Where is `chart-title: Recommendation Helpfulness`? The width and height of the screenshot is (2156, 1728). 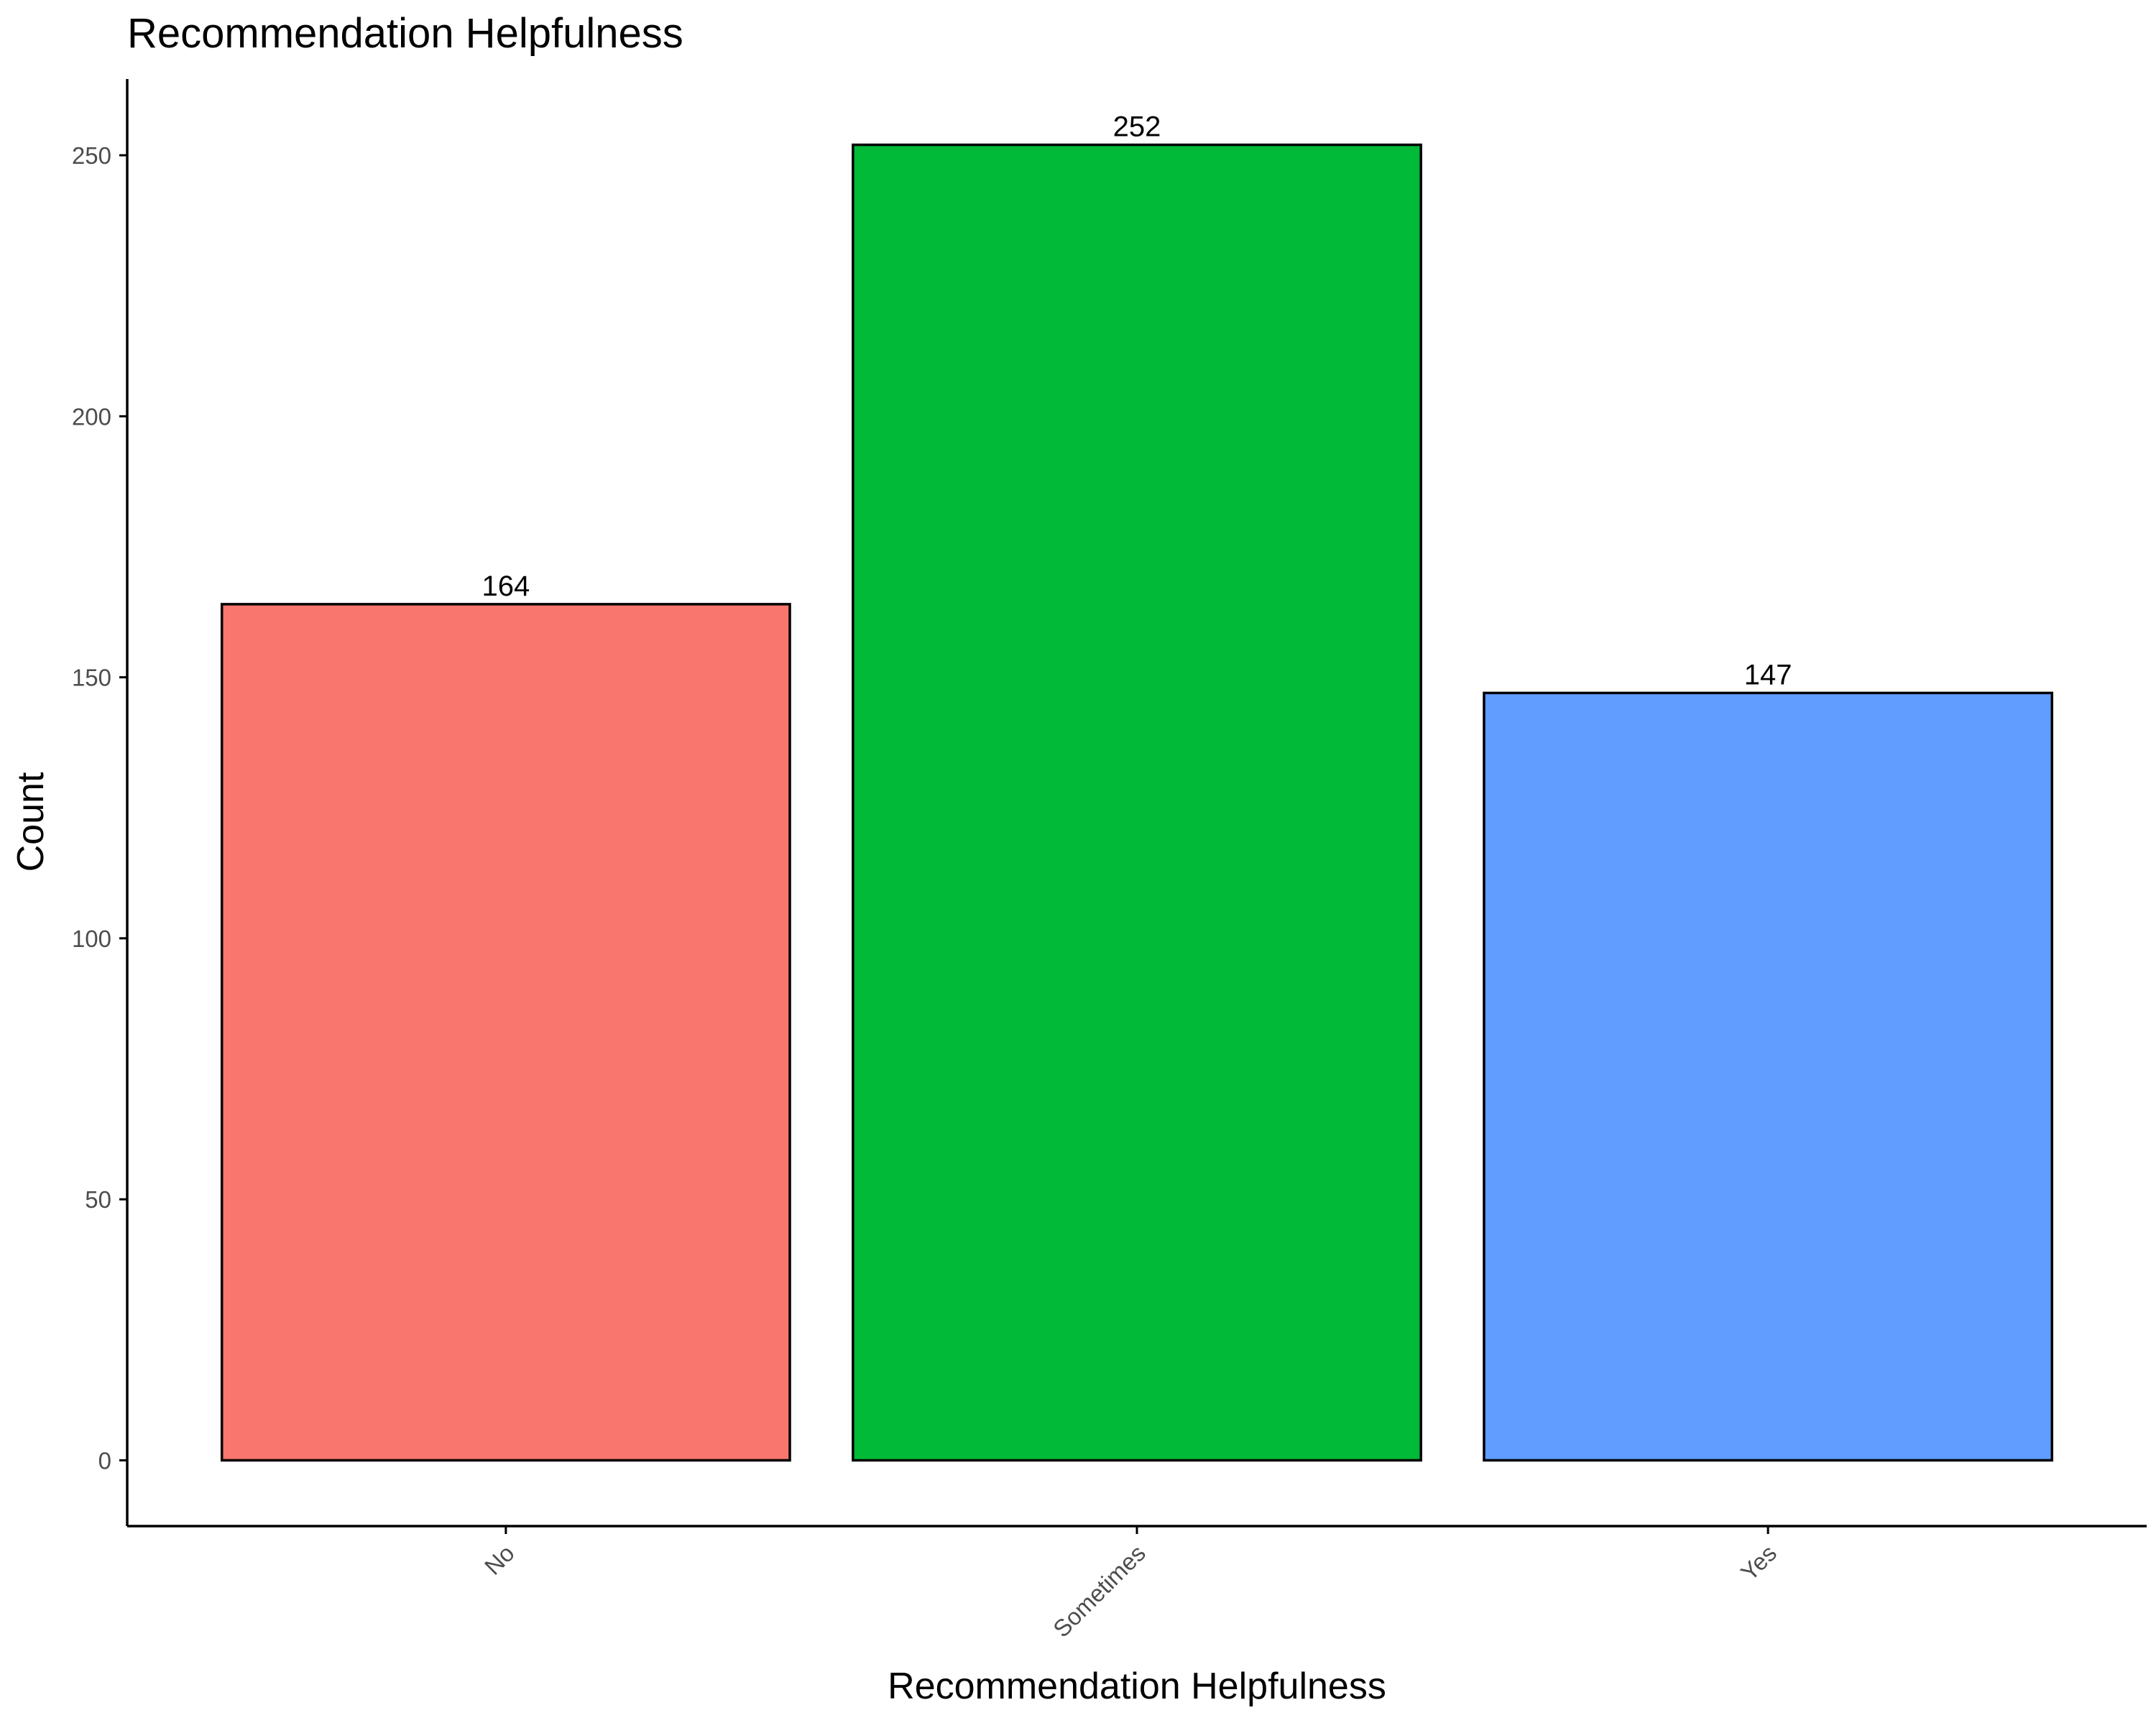 chart-title: Recommendation Helpfulness is located at coordinates (405, 34).